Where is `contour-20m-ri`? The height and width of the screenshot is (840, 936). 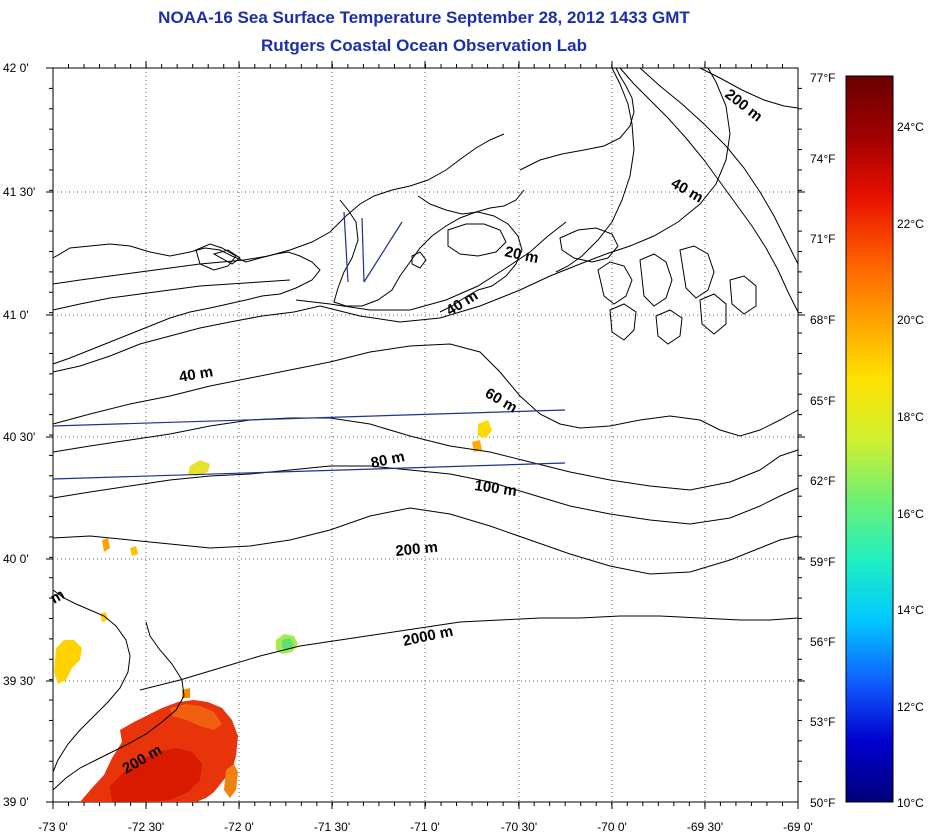 contour-20m-ri is located at coordinates (431, 266).